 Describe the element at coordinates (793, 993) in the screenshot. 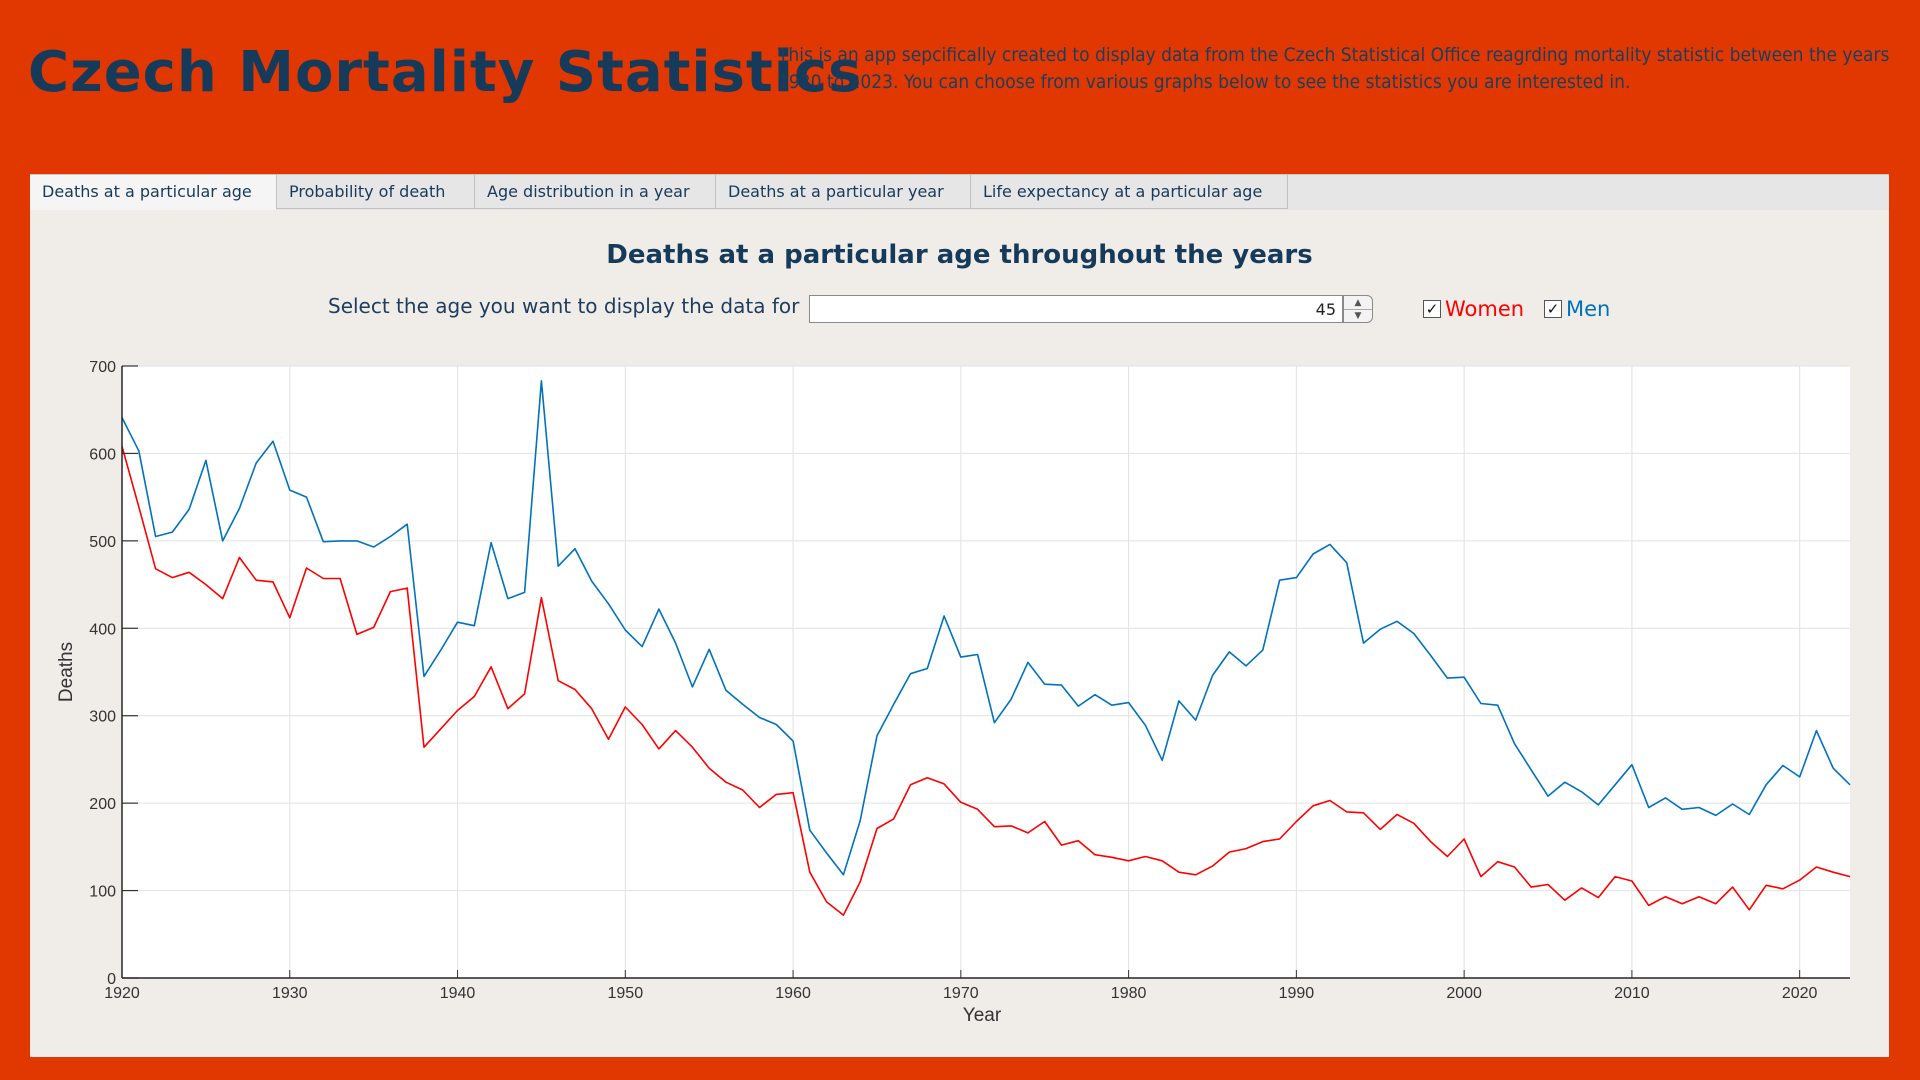

I see `x-tick-label: 1960` at that location.